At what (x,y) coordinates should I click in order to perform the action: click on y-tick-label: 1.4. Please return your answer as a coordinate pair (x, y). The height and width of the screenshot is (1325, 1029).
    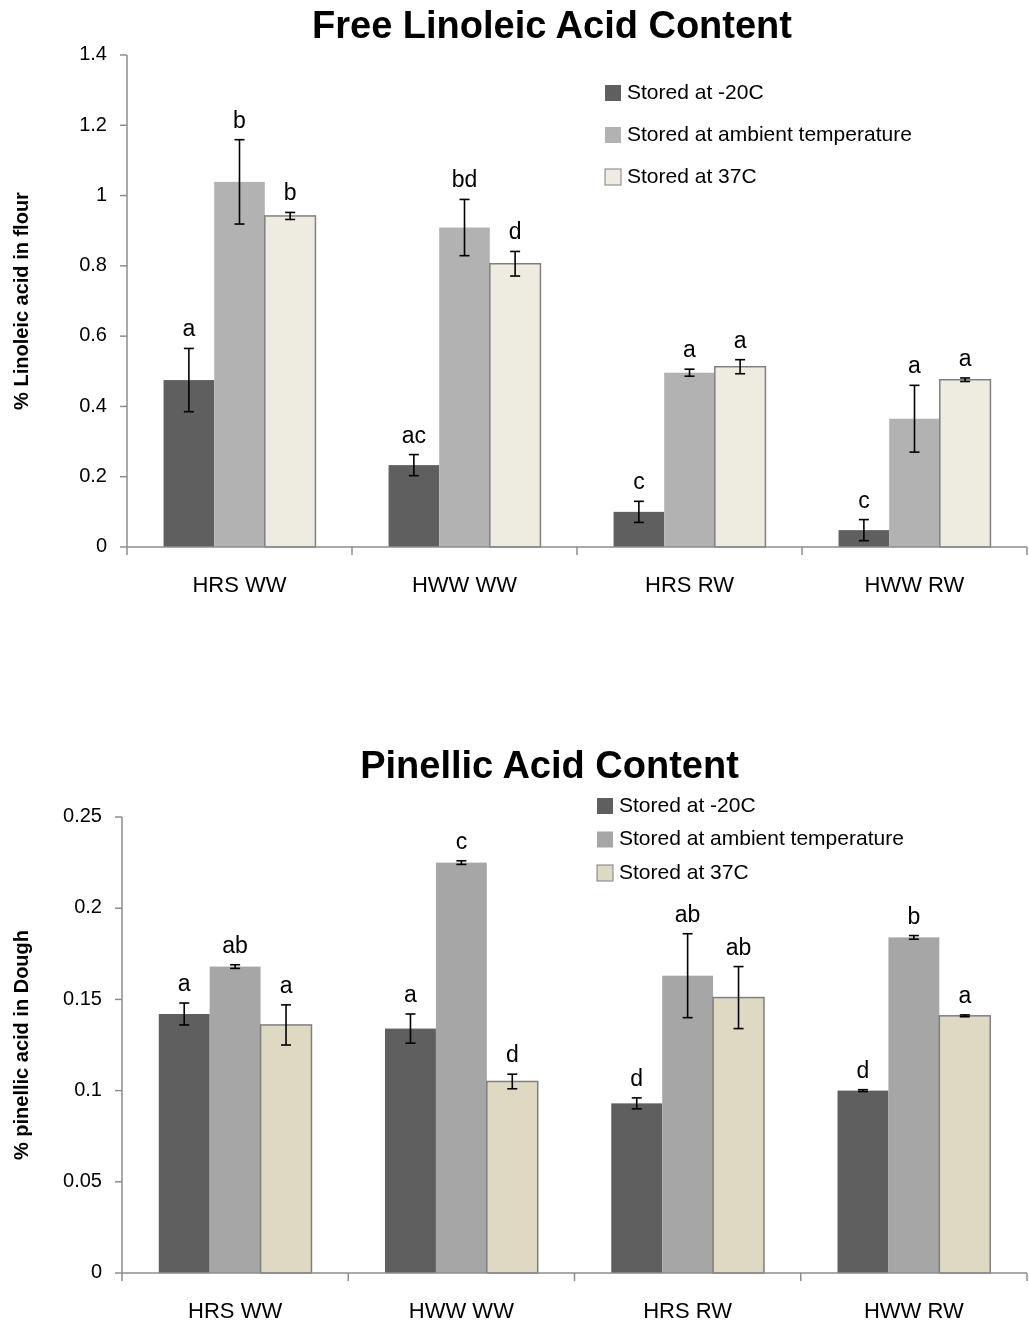
    Looking at the image, I should click on (93, 53).